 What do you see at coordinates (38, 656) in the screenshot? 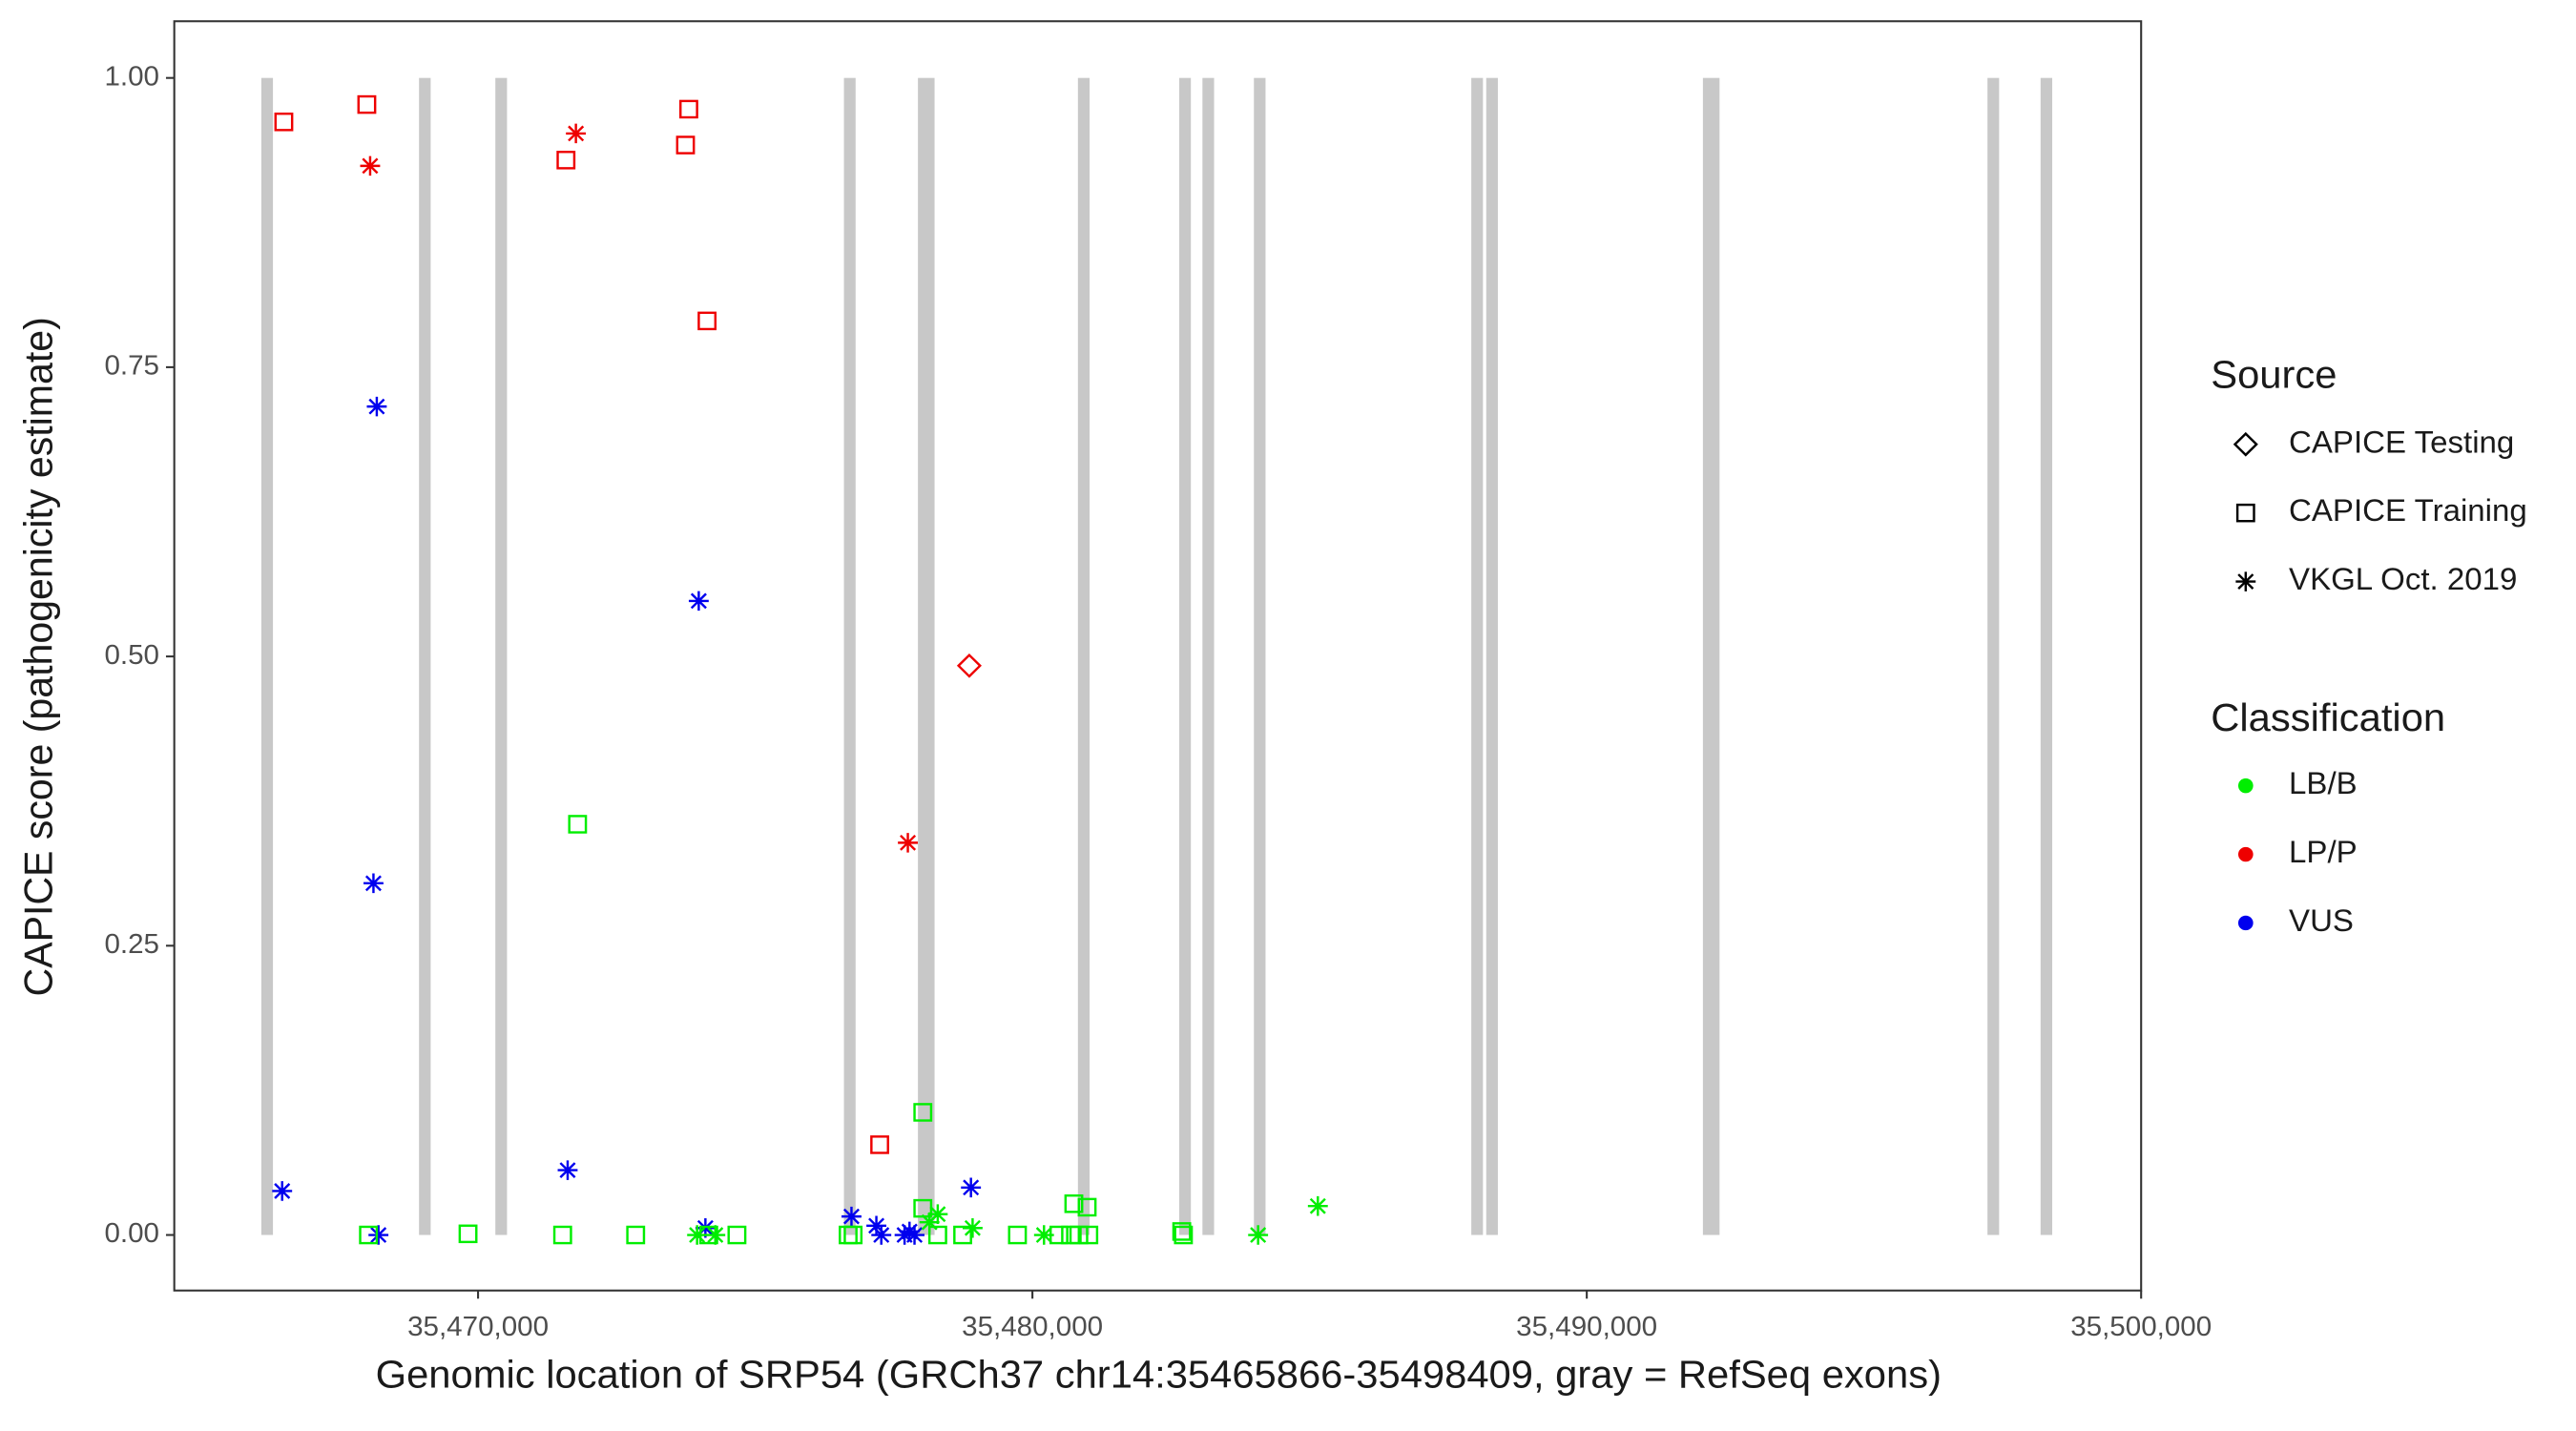
I see `y-axis-title: CAPICE score (pathogenicity estimate)` at bounding box center [38, 656].